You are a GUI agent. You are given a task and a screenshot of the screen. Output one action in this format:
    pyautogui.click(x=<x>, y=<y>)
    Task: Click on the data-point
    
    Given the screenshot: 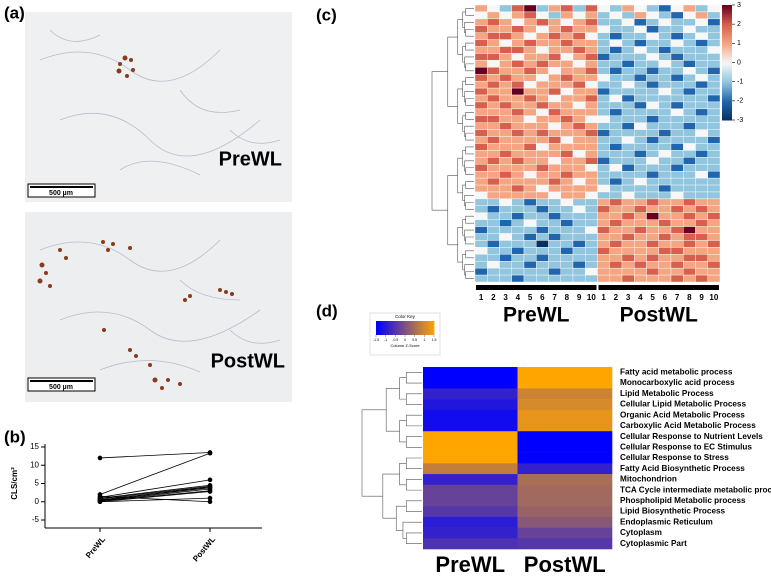 What is the action you would take?
    pyautogui.click(x=100, y=458)
    